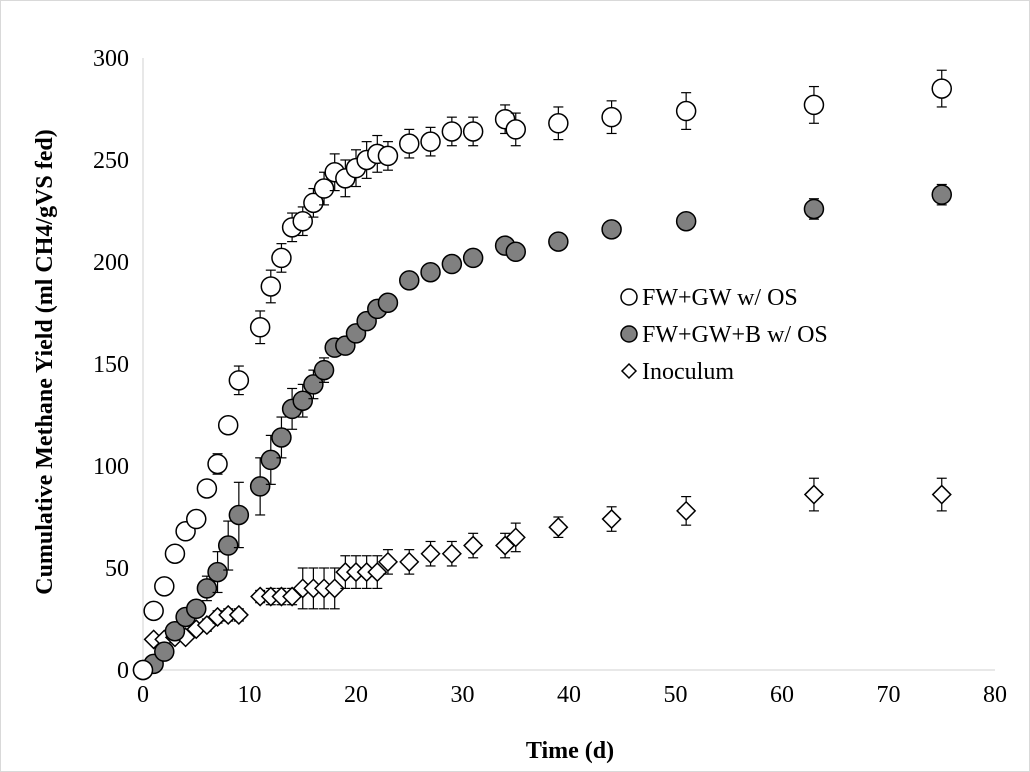 The width and height of the screenshot is (1030, 772). What do you see at coordinates (356, 695) in the screenshot?
I see `x-tick-label: 20` at bounding box center [356, 695].